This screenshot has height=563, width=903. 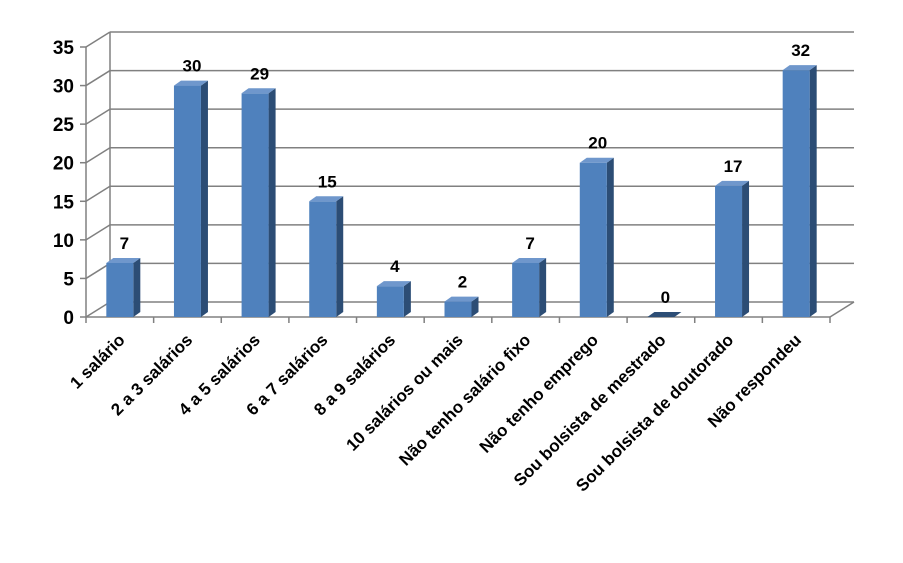 I want to click on bar-nao-tenho-salario-fixo, so click(x=529, y=287).